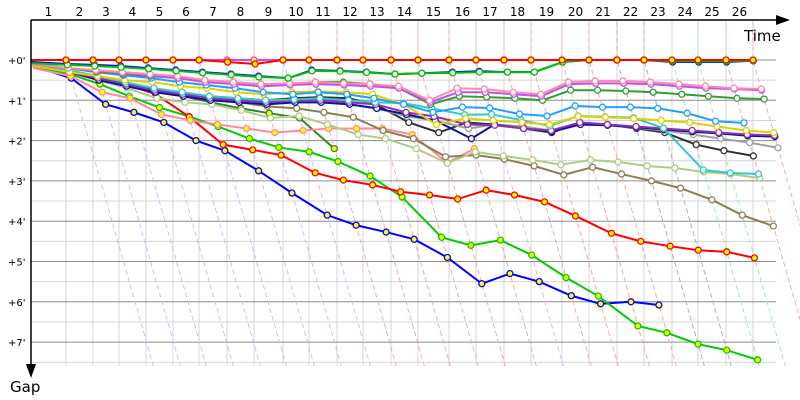  I want to click on y-tick-label: +3', so click(17, 182).